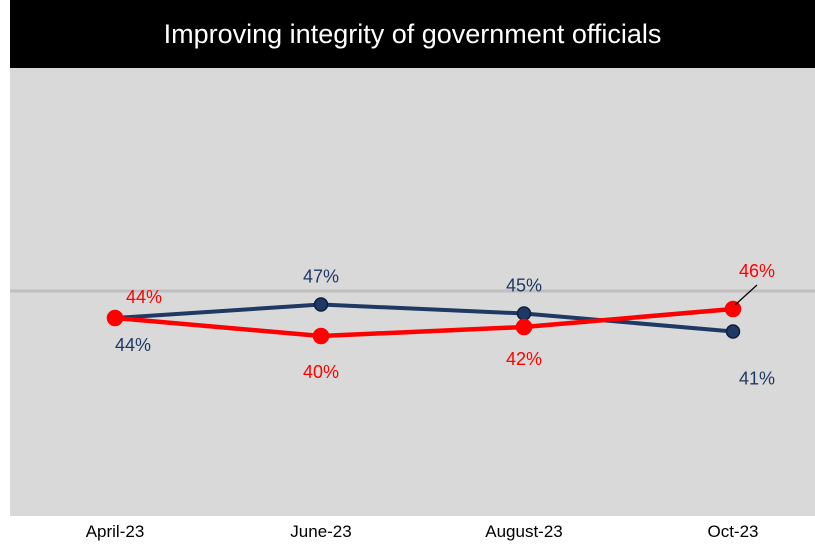 The image size is (815, 545). Describe the element at coordinates (320, 531) in the screenshot. I see `x-tick-label: June-23` at that location.